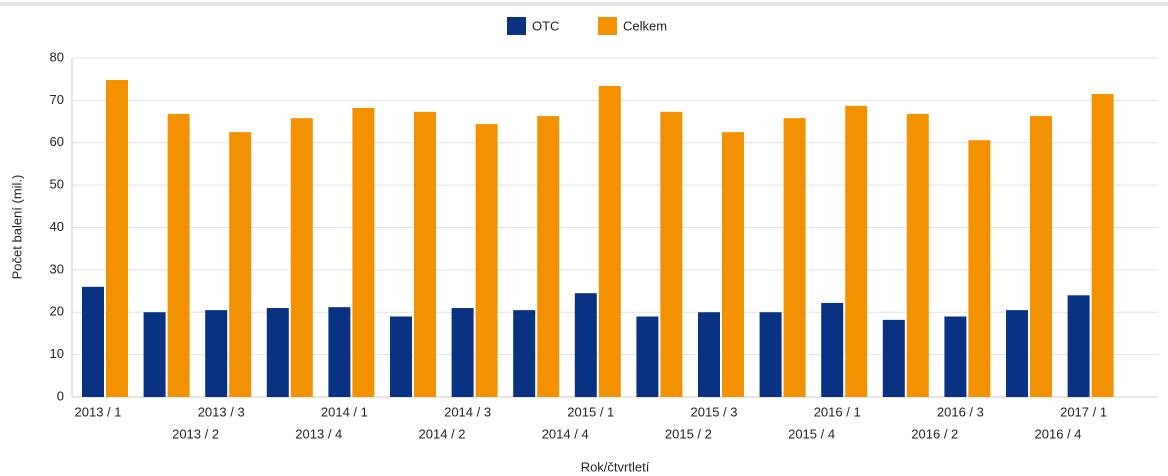 Image resolution: width=1168 pixels, height=476 pixels. Describe the element at coordinates (57, 99) in the screenshot. I see `y-tick-label: 70` at that location.